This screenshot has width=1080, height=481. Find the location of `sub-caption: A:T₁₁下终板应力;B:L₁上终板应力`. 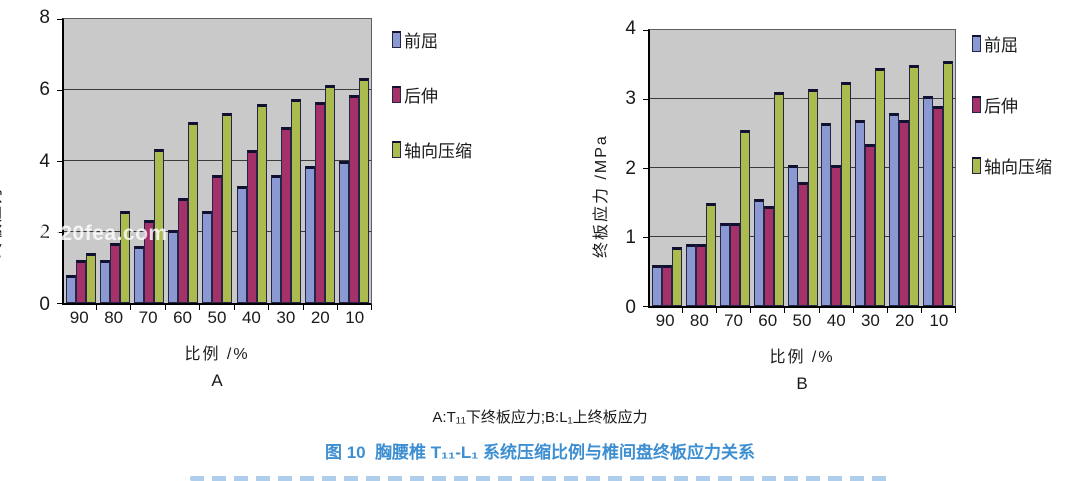

sub-caption: A:T₁₁下终板应力;B:L₁上终板应力 is located at coordinates (540, 417).